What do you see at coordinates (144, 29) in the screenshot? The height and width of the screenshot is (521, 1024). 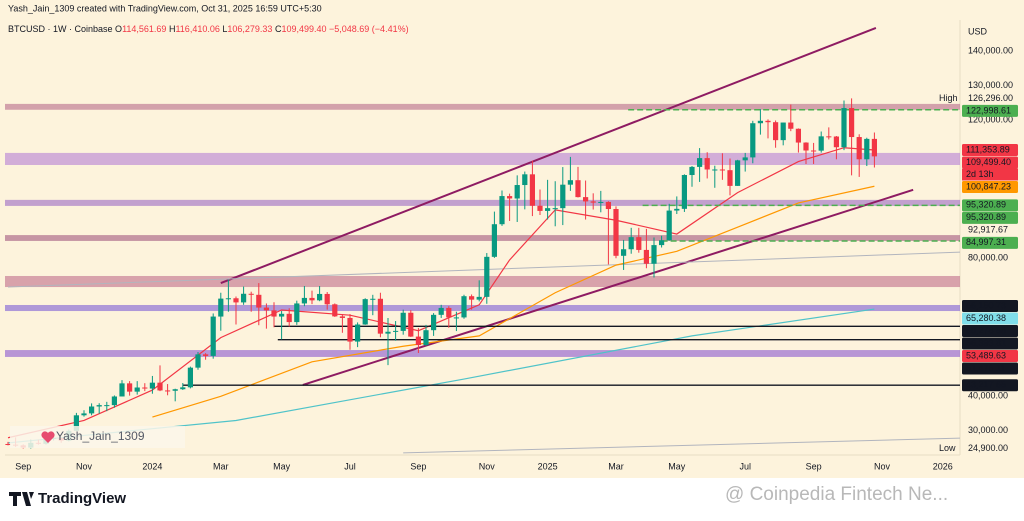 I see `ohlc-value: 114,561.69` at bounding box center [144, 29].